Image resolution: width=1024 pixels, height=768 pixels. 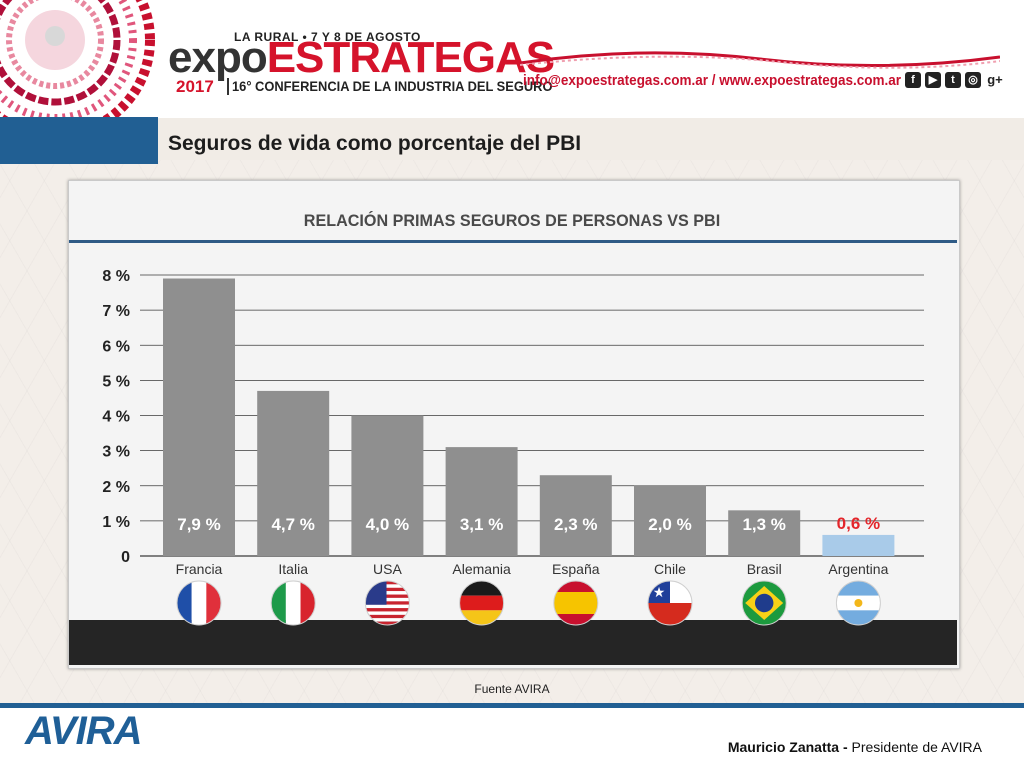 I want to click on y-tick-label: 3 %, so click(x=116, y=452).